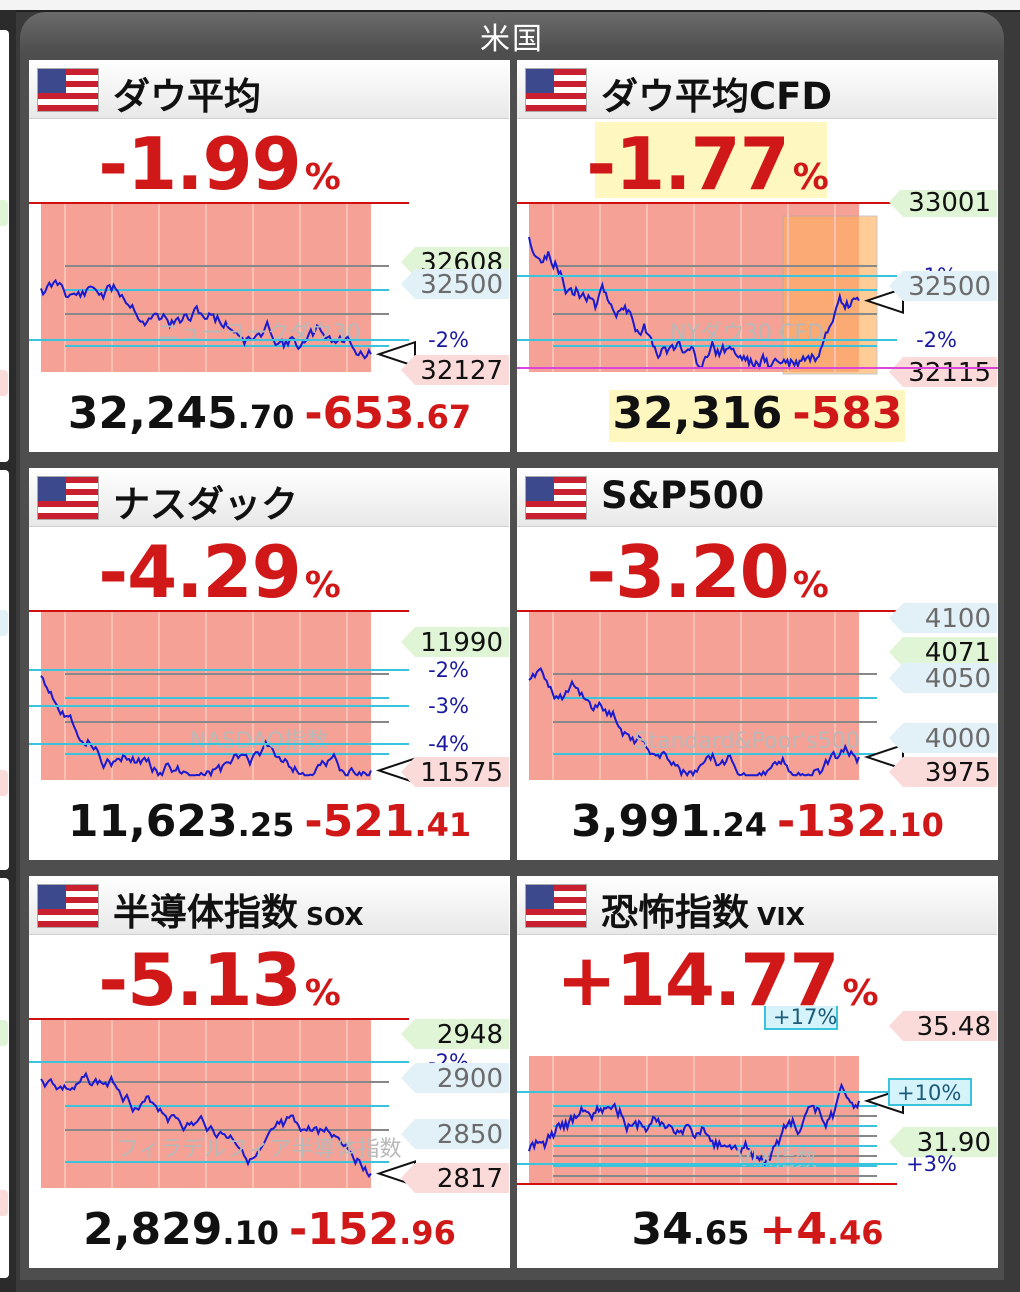 The width and height of the screenshot is (1020, 1292). What do you see at coordinates (669, 821) in the screenshot?
I see `current-value: 3,991.24` at bounding box center [669, 821].